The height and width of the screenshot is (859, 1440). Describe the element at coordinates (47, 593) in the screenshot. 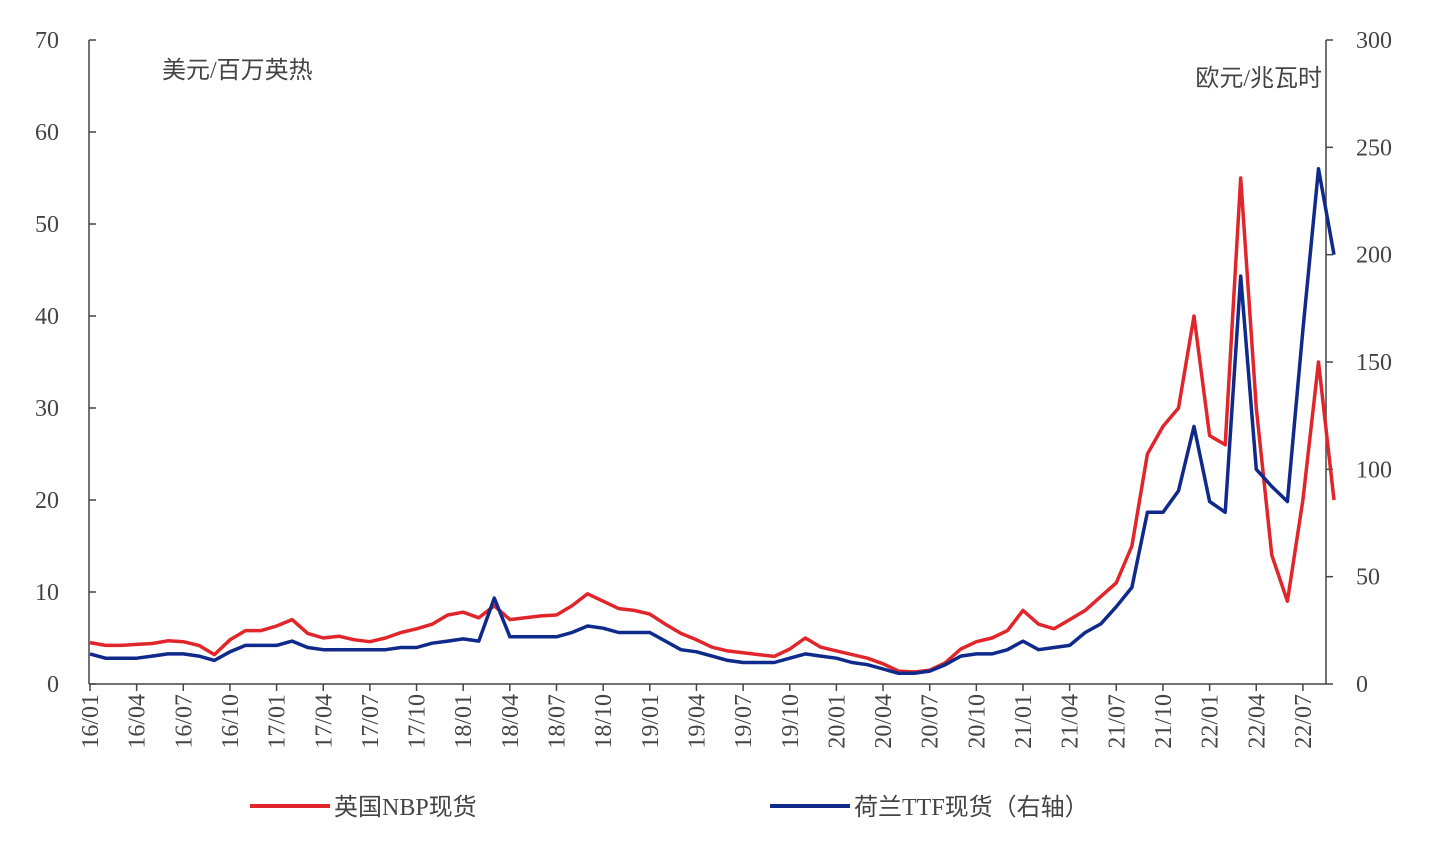

I see `y-tick-label: 10` at that location.